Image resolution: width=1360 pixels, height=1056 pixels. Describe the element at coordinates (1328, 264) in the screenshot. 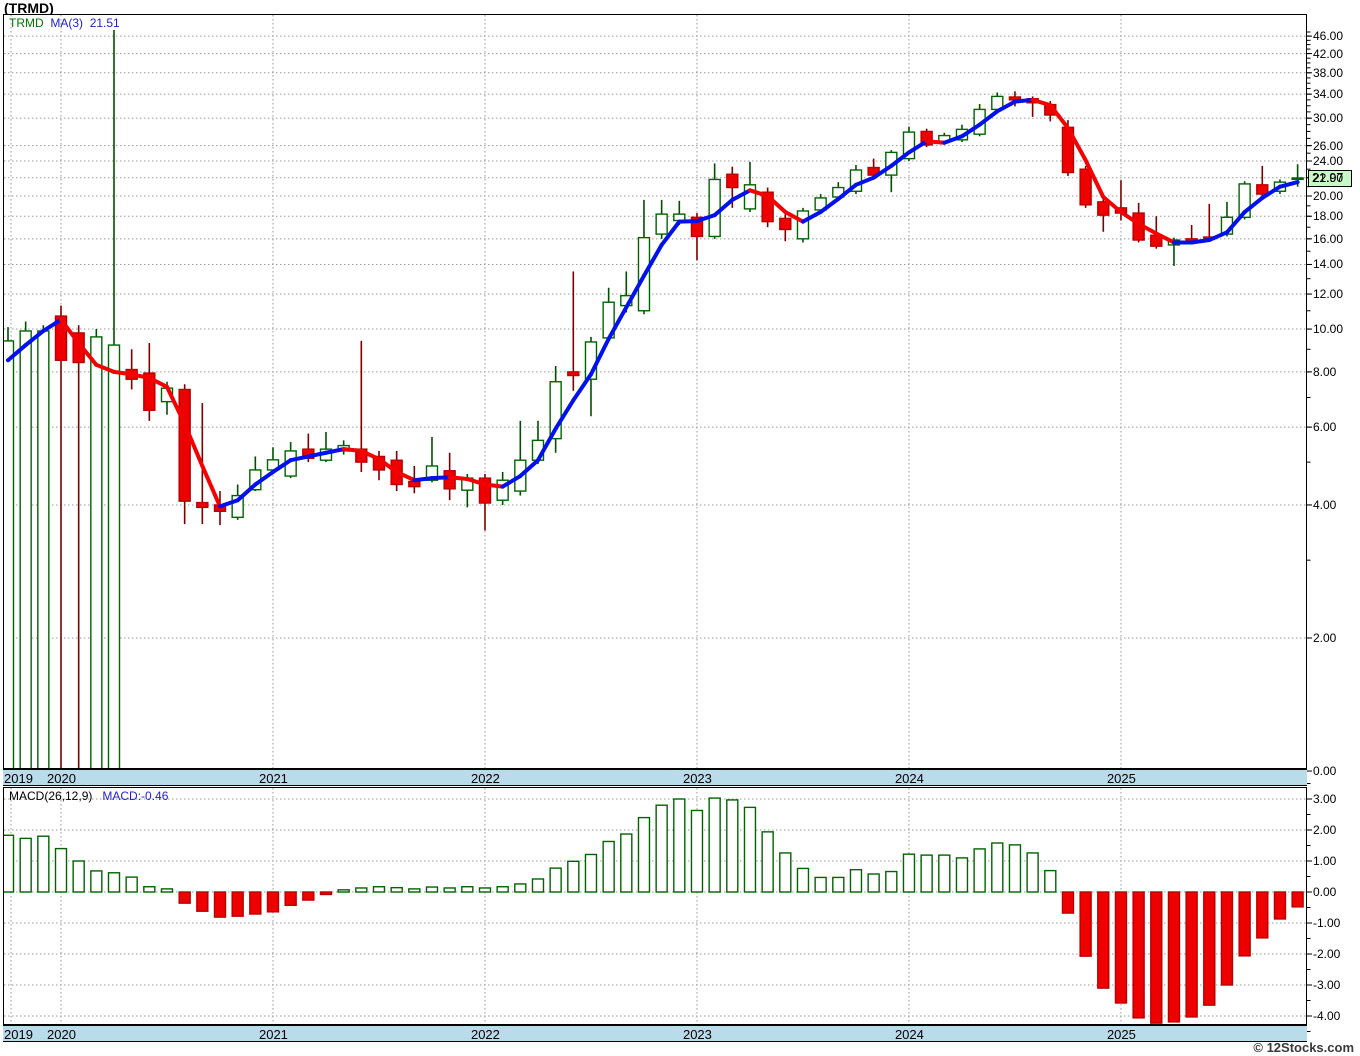

I see `price-axis-label: 14.00` at that location.